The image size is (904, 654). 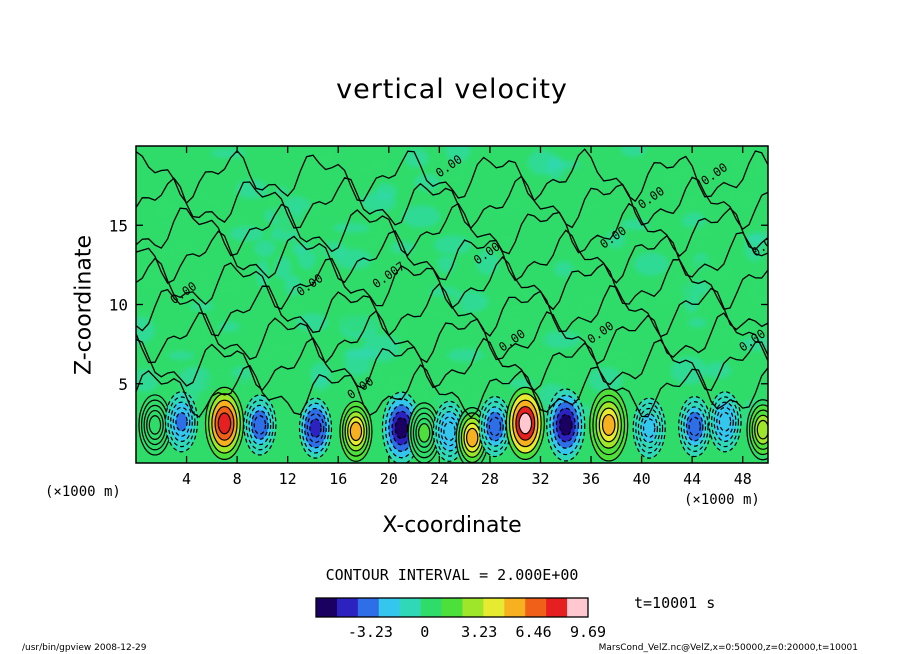 I want to click on x-tick-label: 24, so click(x=439, y=479).